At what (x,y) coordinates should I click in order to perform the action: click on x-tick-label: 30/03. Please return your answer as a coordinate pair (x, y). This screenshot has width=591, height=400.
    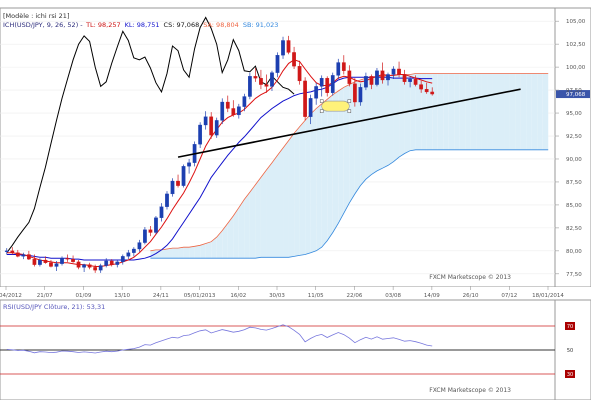
    Looking at the image, I should click on (277, 296).